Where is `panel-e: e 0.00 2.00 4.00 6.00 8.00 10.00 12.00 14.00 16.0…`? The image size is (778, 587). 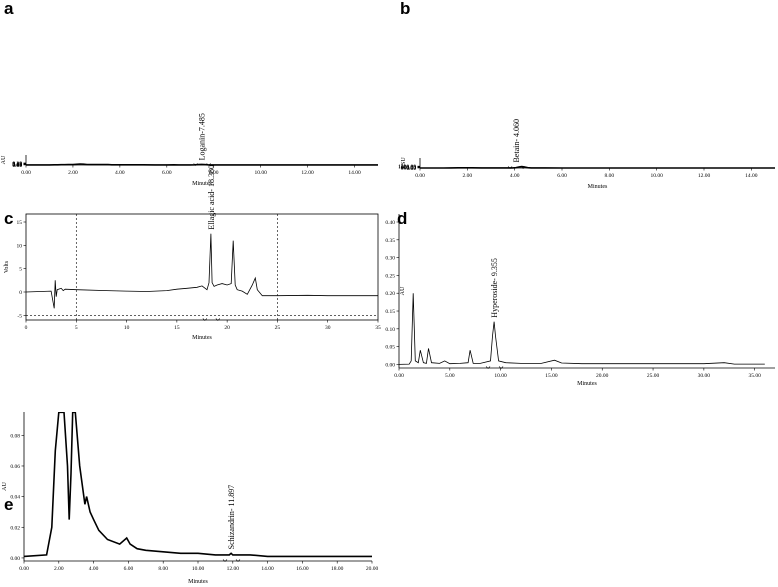 panel-e: e 0.00 2.00 4.00 6.00 8.00 10.00 12.00 14.00 16.0… is located at coordinates (190, 498).